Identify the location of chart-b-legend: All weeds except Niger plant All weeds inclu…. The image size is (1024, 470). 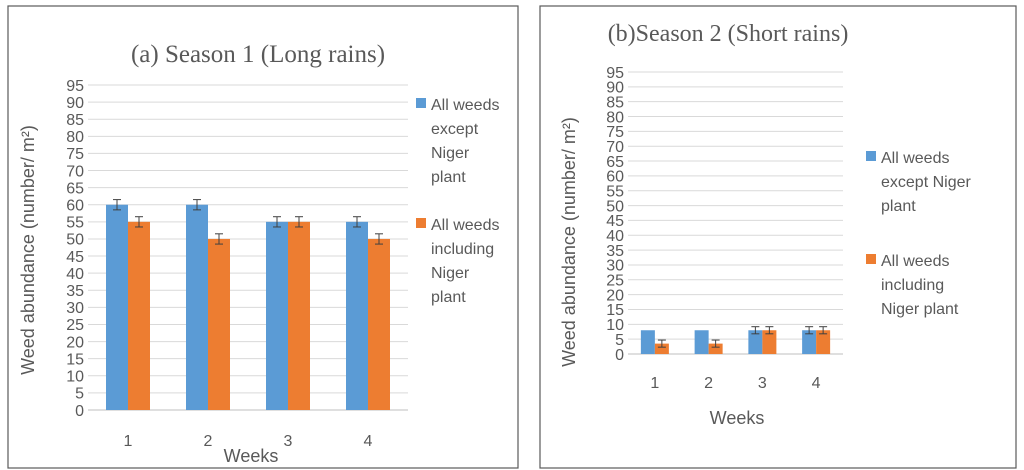
(918, 234).